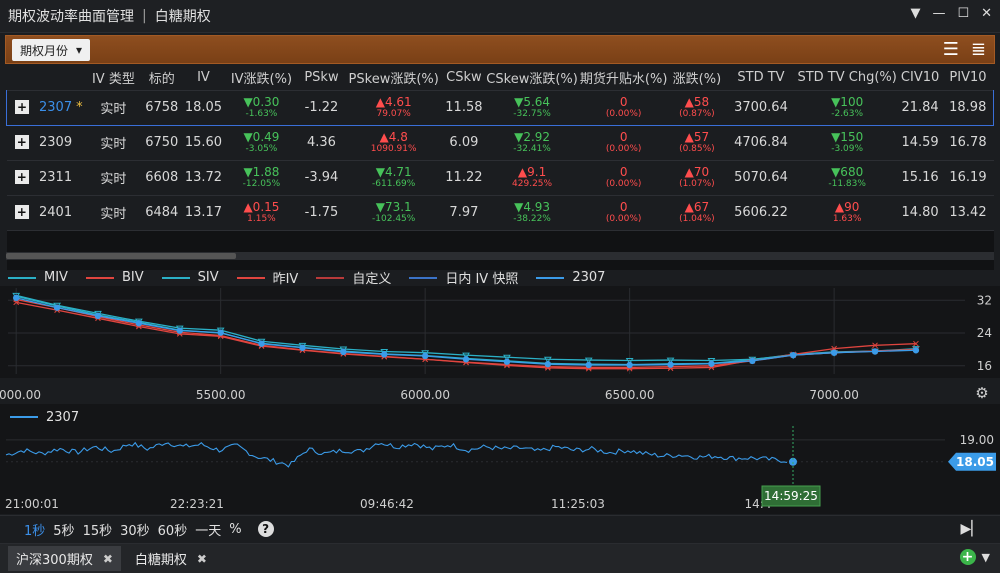 This screenshot has height=573, width=1000. I want to click on current-value-dot, so click(793, 461).